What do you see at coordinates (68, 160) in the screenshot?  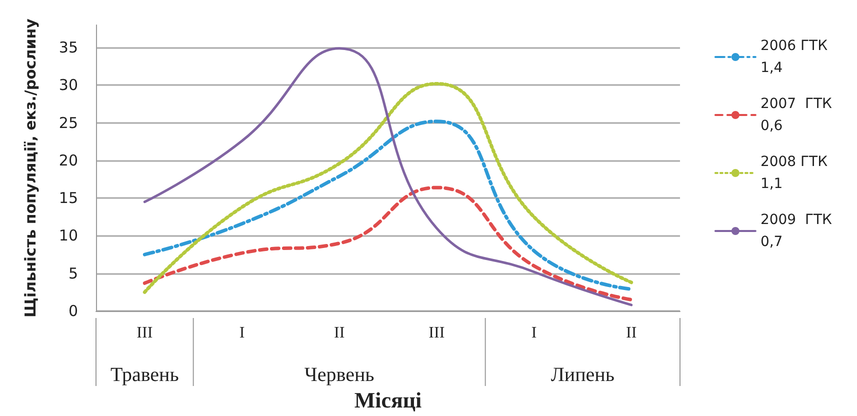 I see `y-tick-label: 20` at bounding box center [68, 160].